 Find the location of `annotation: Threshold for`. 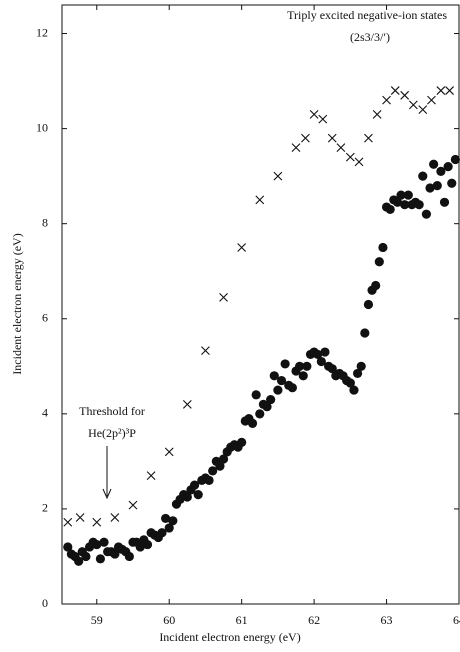

annotation: Threshold for is located at coordinates (112, 411).